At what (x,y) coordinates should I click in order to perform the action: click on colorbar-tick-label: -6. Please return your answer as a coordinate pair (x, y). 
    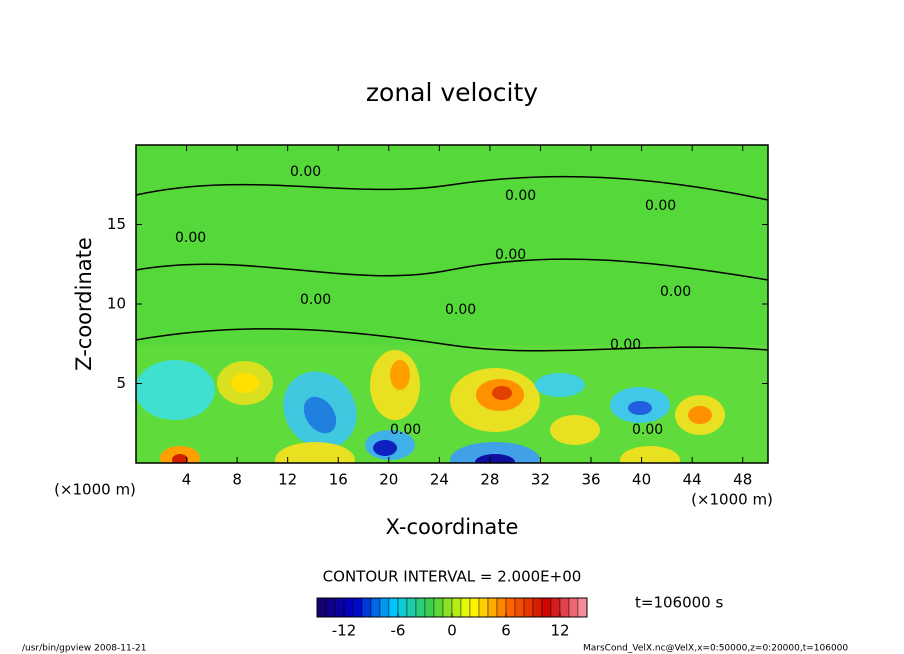
    Looking at the image, I should click on (398, 631).